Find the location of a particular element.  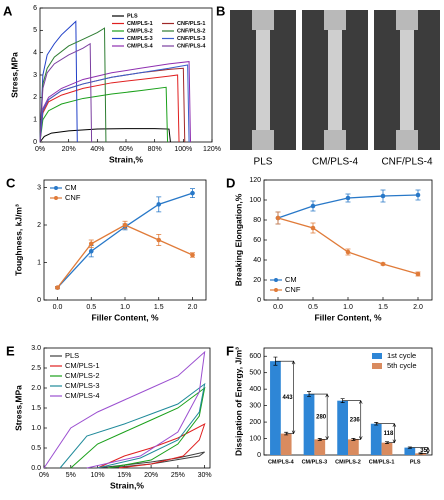

y-tick-label: 600 is located at coordinates (255, 356).